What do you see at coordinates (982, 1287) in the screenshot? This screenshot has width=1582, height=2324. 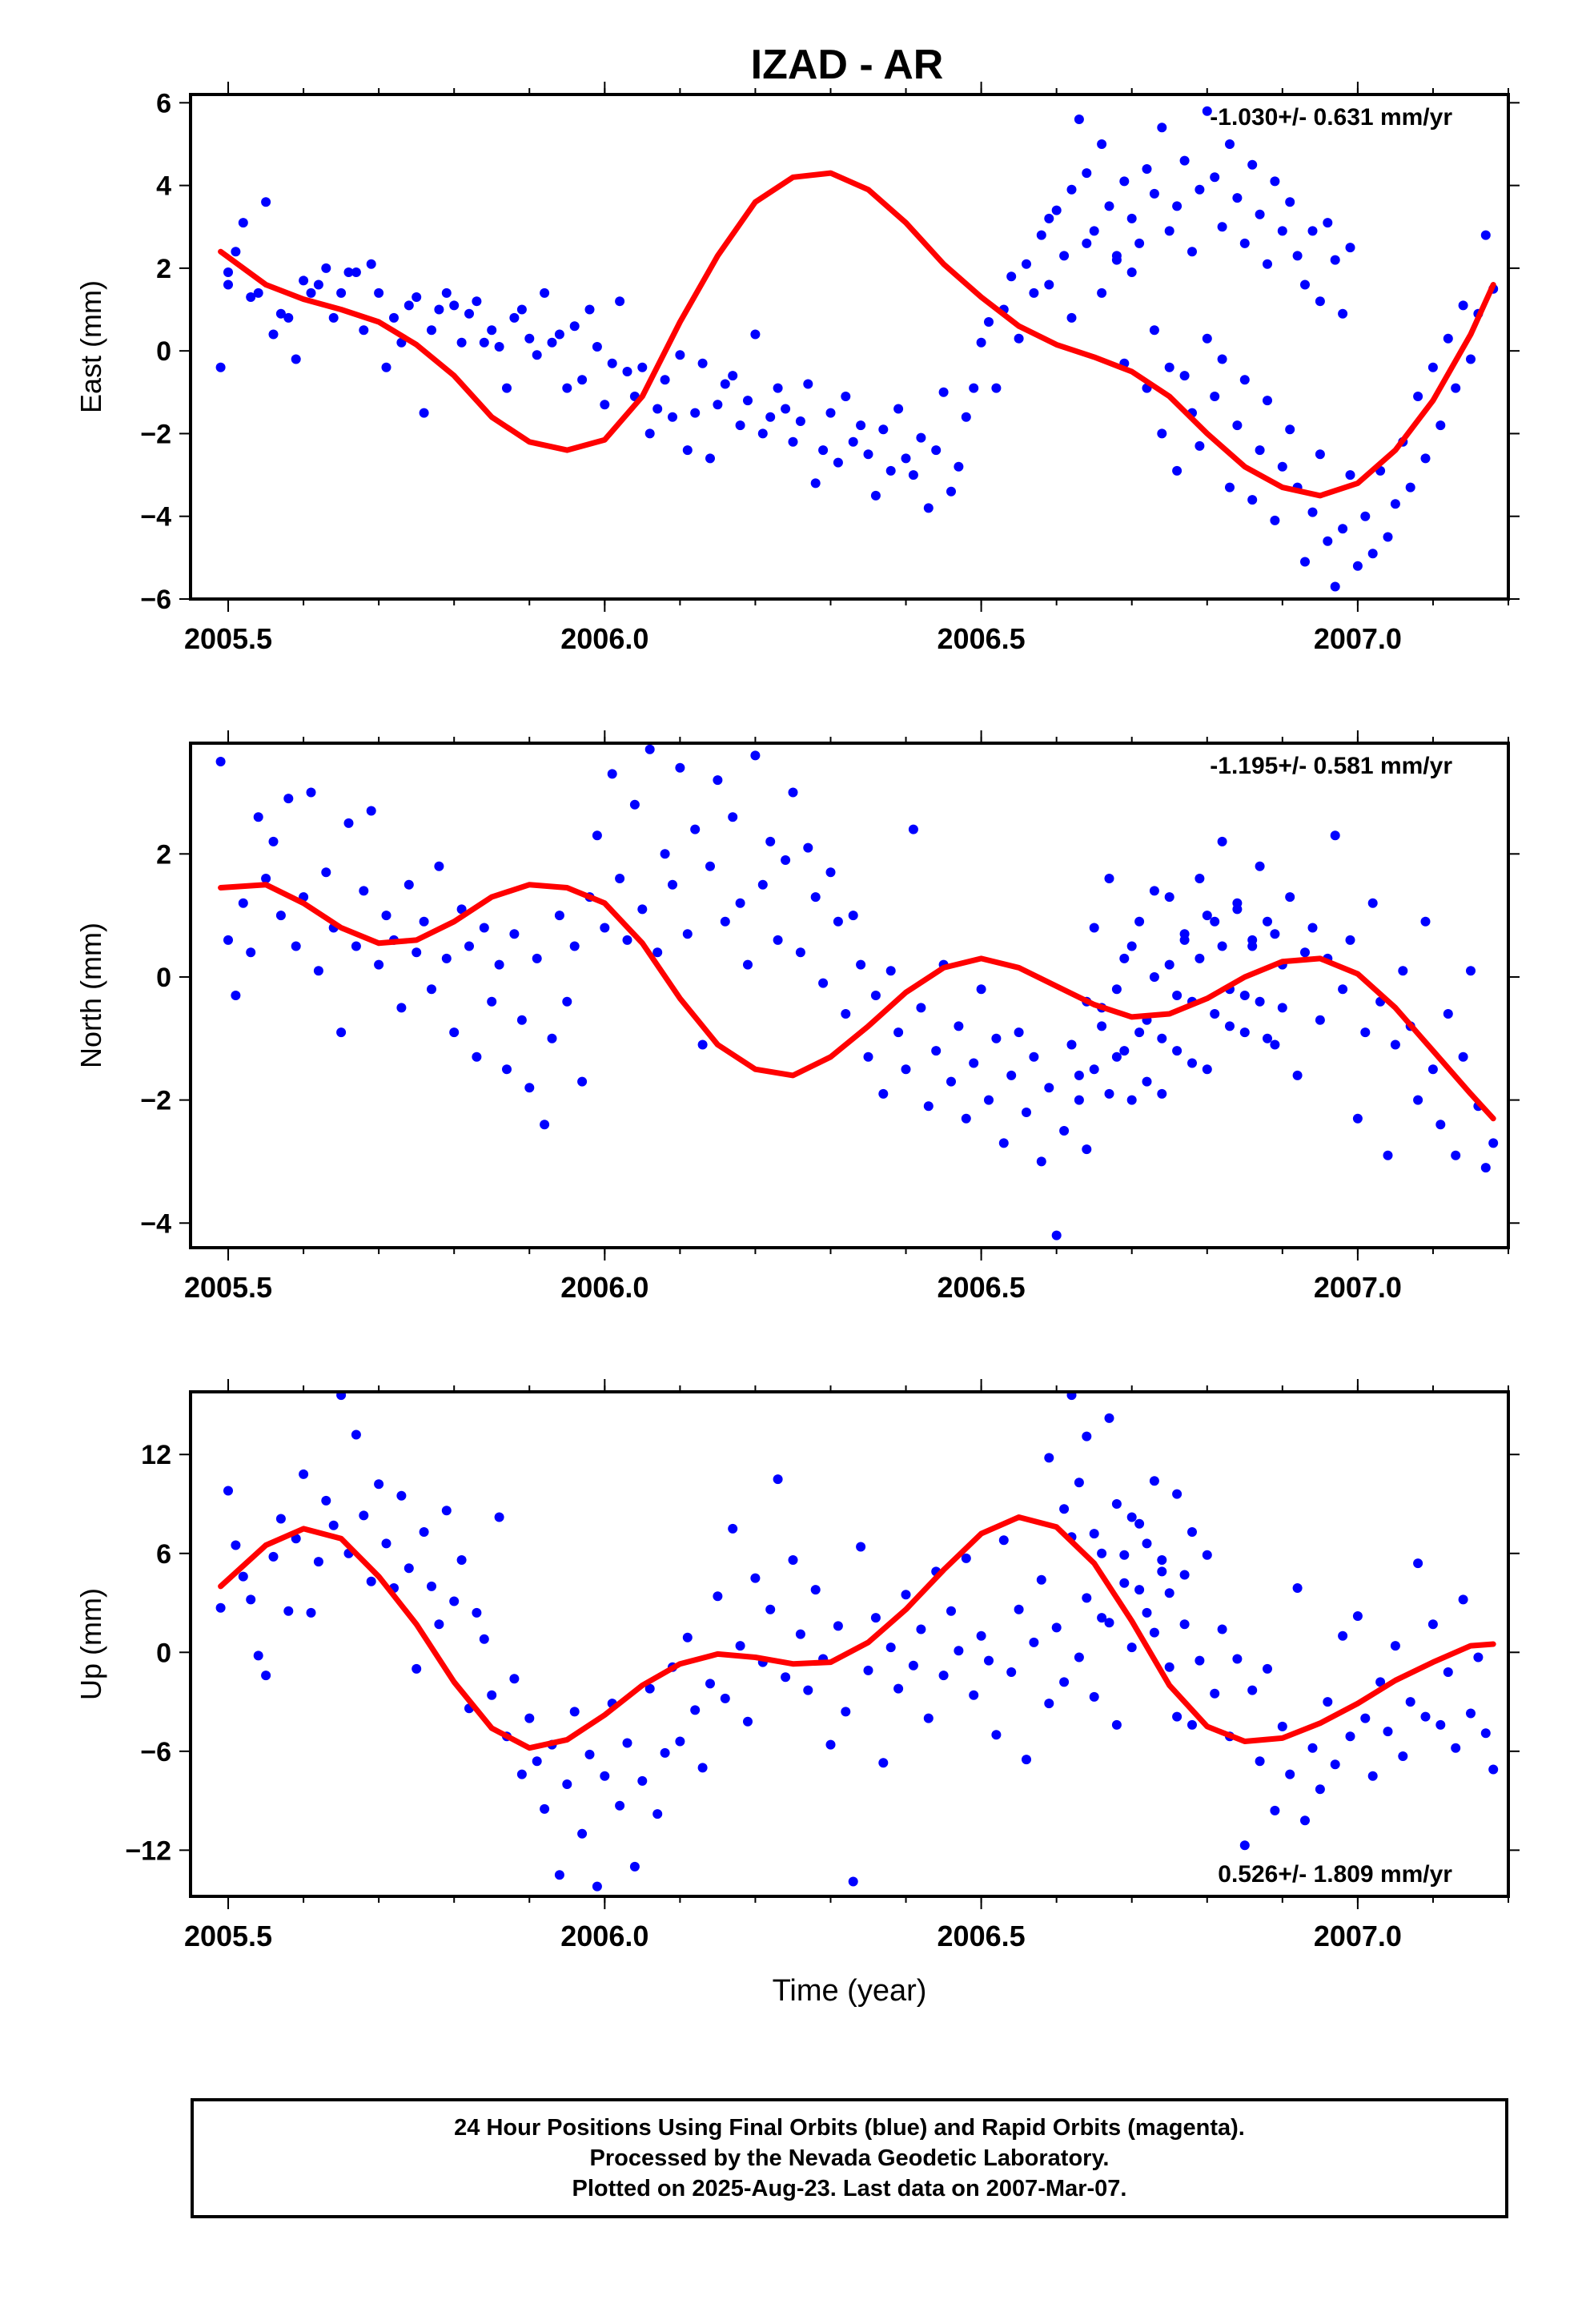 I see `north-xtick-label: 2006.5` at bounding box center [982, 1287].